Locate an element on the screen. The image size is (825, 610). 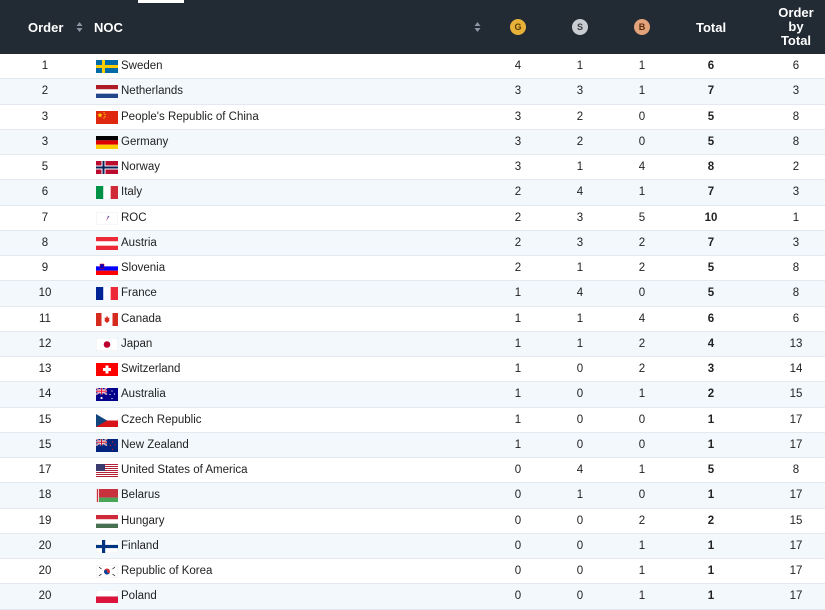
table-row: 8 Austria 2 3 2 7 3 is located at coordinates (412, 243).